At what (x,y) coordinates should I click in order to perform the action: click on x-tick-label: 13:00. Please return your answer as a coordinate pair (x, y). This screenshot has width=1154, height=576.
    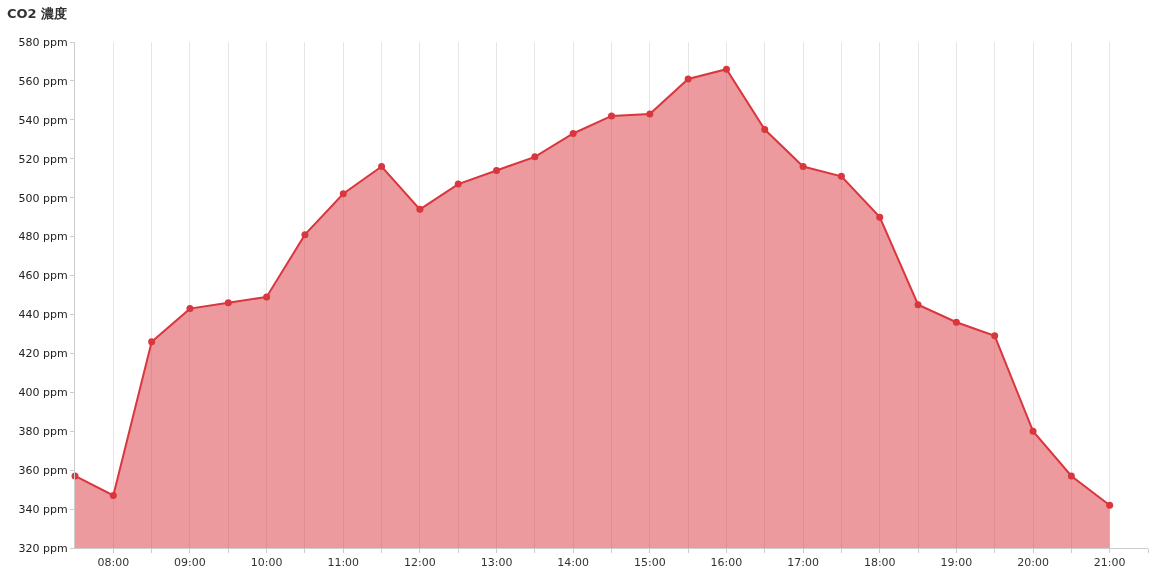
    Looking at the image, I should click on (496, 563).